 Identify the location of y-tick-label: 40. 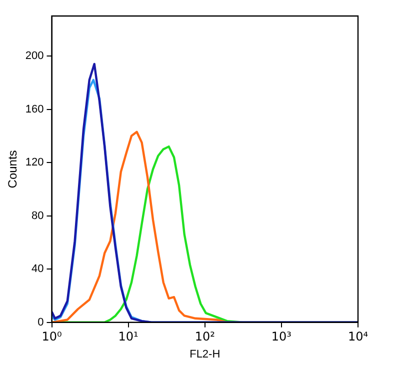
(38, 269).